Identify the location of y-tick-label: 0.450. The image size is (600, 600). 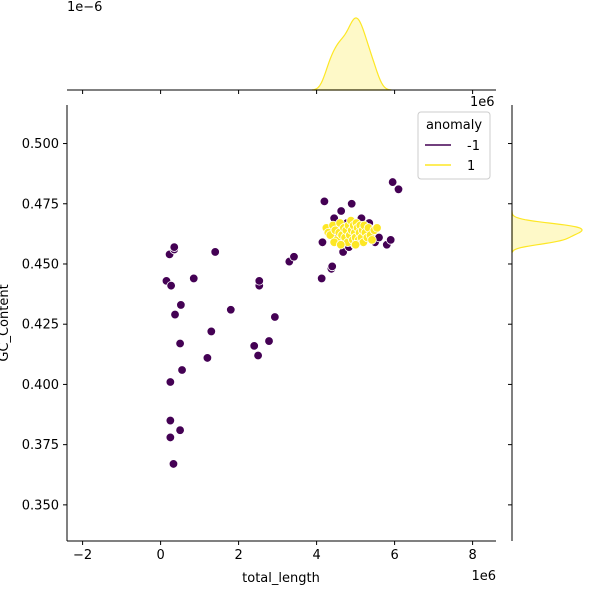
(40, 264).